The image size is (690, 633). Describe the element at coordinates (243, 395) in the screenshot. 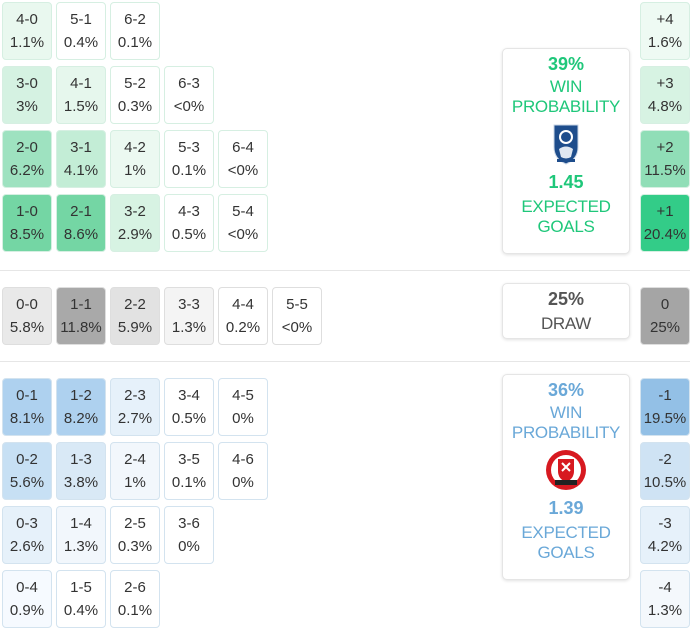

I see `score-label: 4-5` at that location.